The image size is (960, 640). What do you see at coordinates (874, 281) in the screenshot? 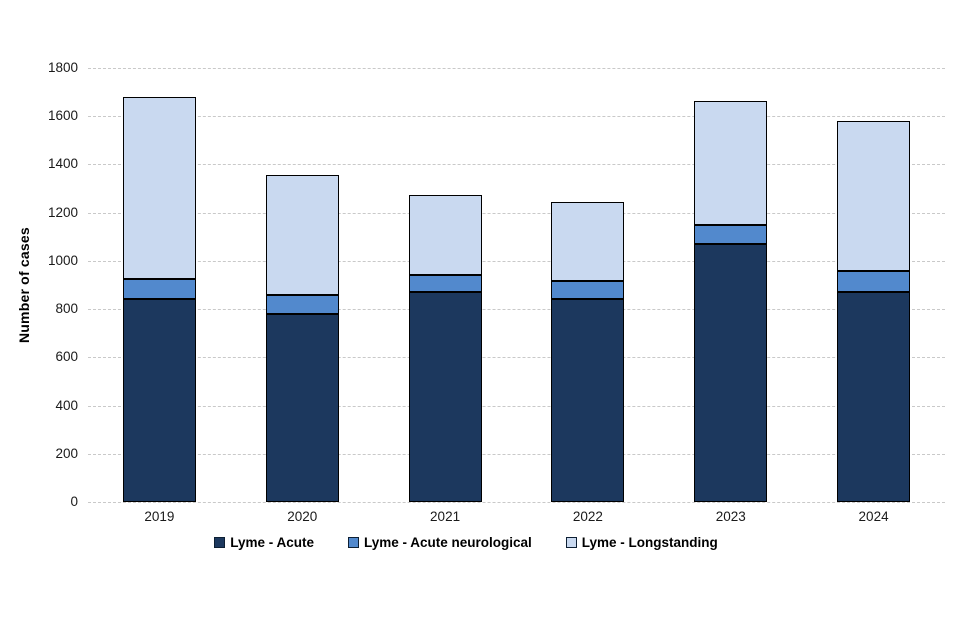
I see `bar-segment-2024-lyme-acute-neurological` at bounding box center [874, 281].